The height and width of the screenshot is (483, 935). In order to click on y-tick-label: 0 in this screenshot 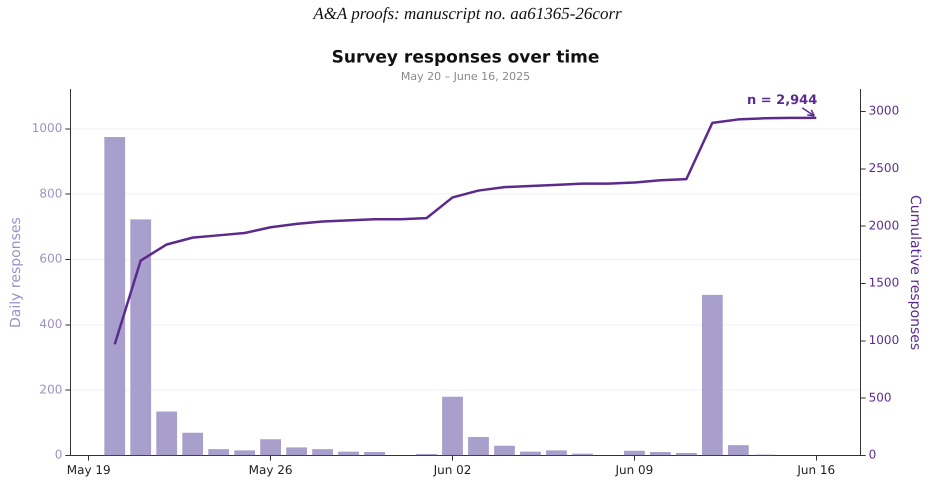, I will do `click(58, 455)`.